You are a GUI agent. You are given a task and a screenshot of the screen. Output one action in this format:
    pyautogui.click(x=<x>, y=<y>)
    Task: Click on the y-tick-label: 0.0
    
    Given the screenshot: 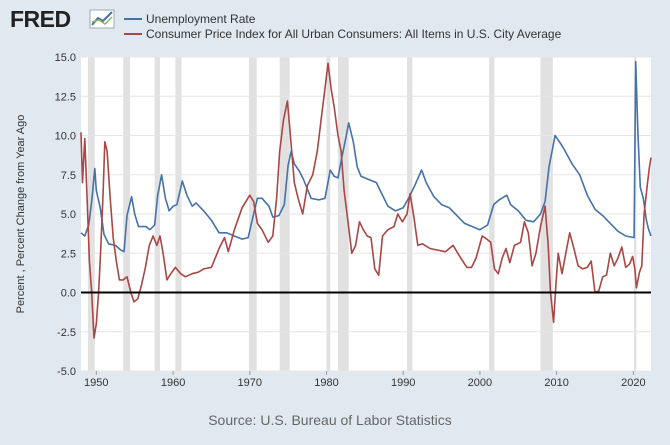 What is the action you would take?
    pyautogui.click(x=68, y=294)
    